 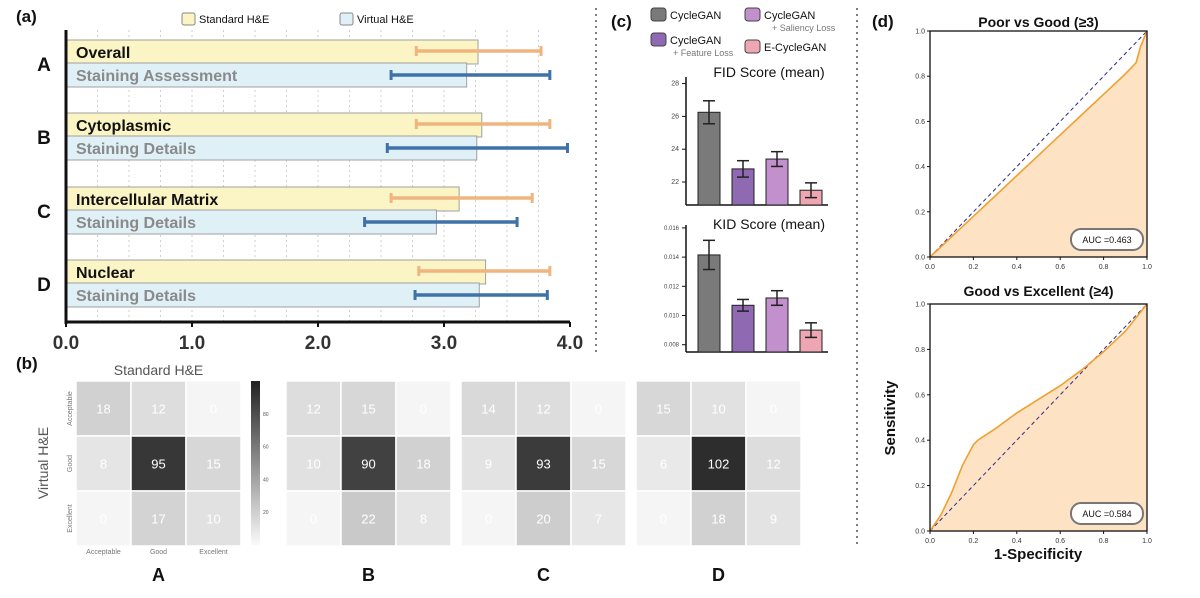 What do you see at coordinates (920, 305) in the screenshot?
I see `y-tick-label: 1.0` at bounding box center [920, 305].